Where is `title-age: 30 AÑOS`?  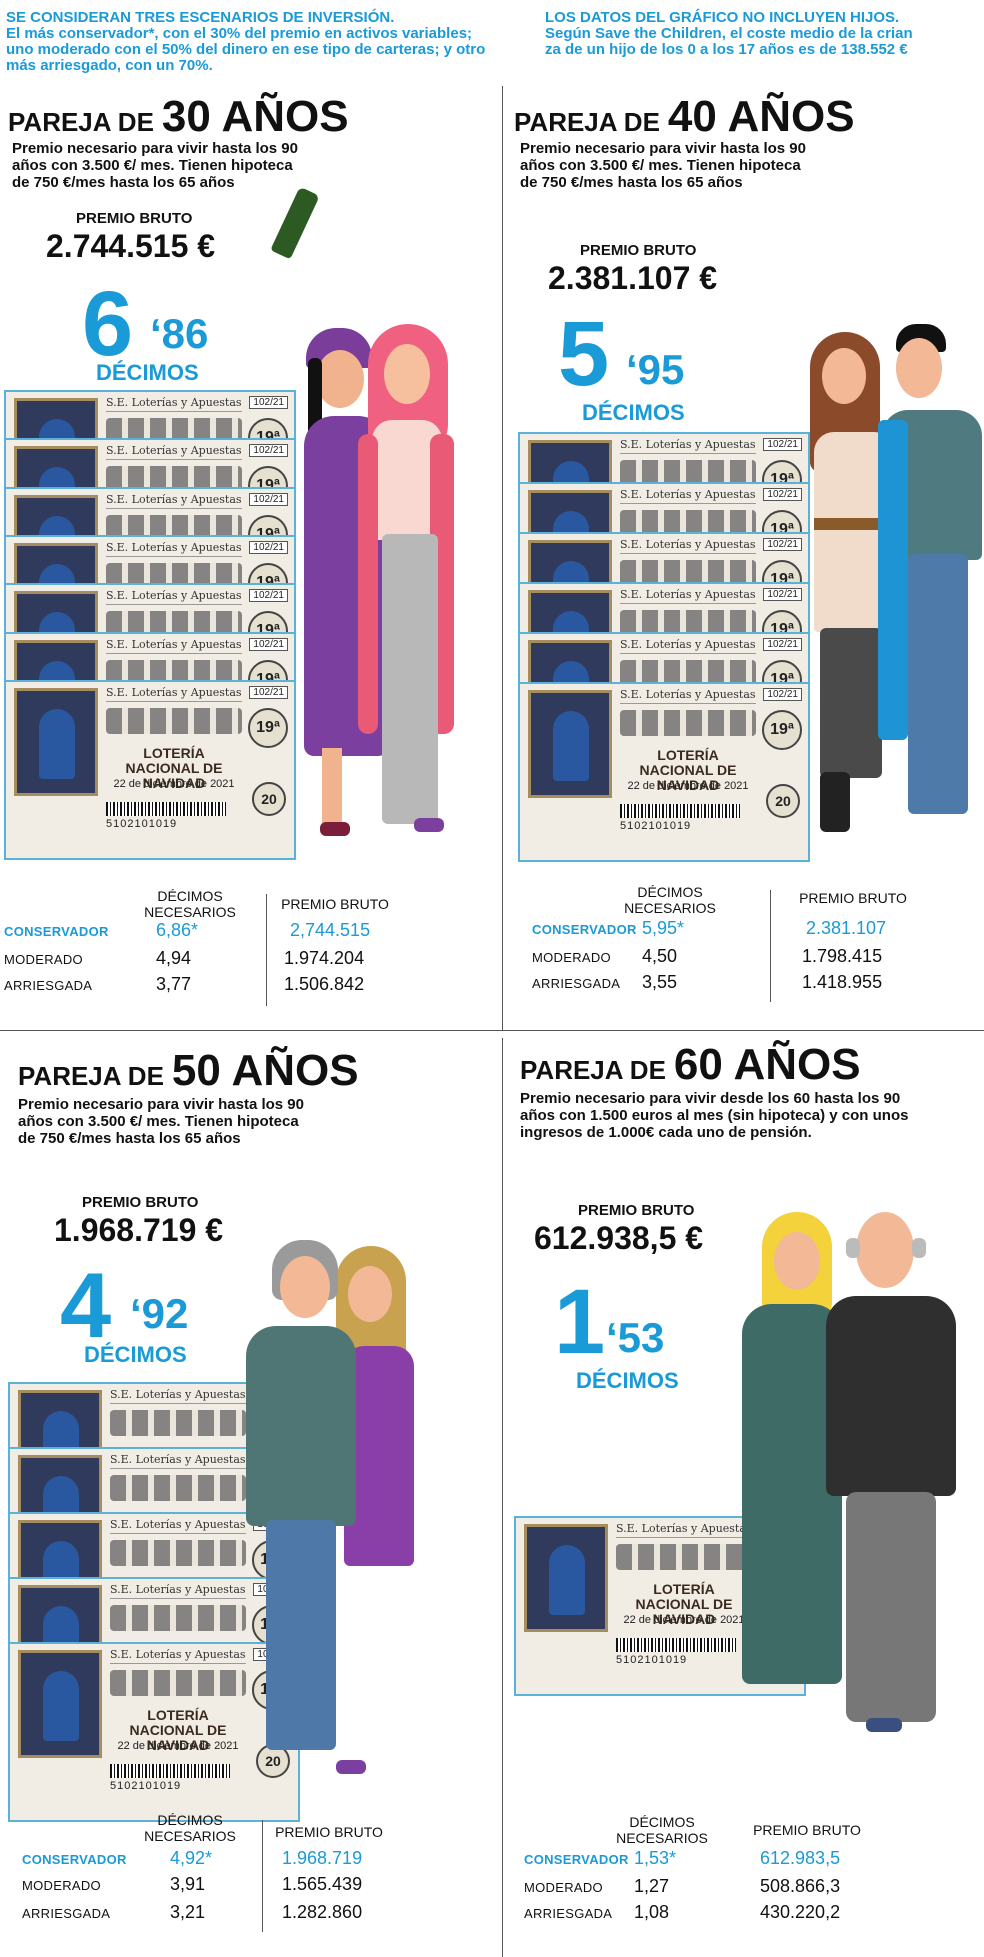
title-age: 30 AÑOS is located at coordinates (255, 116).